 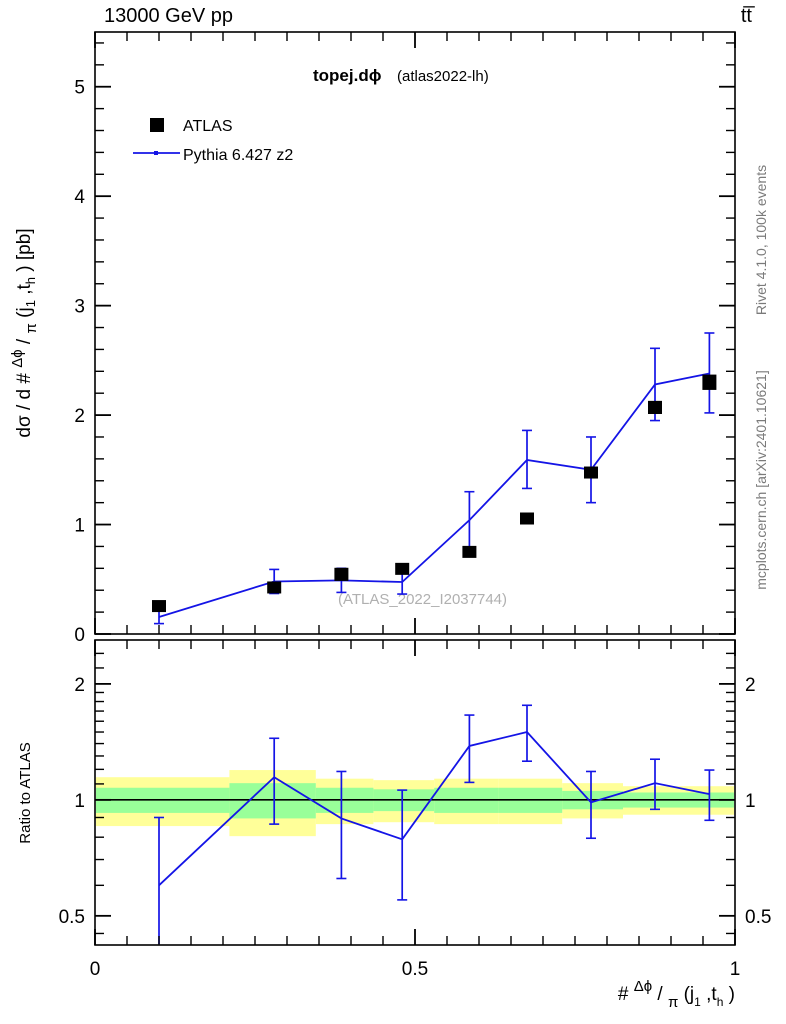 What do you see at coordinates (79, 526) in the screenshot?
I see `main-y-tick-1: 1` at bounding box center [79, 526].